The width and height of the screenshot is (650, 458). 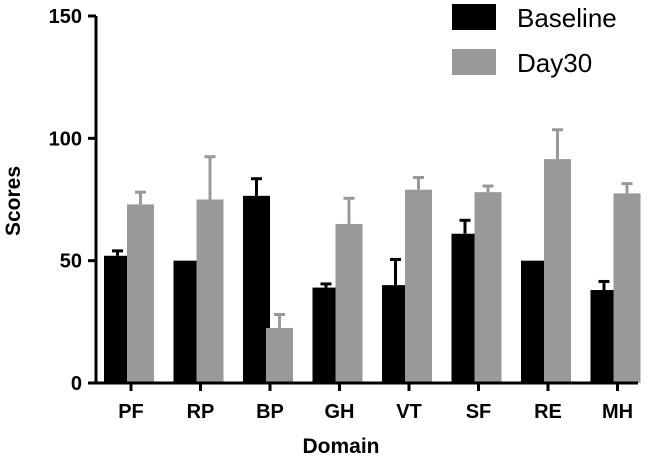 I want to click on x-tick-label-sf: SF, so click(x=479, y=412).